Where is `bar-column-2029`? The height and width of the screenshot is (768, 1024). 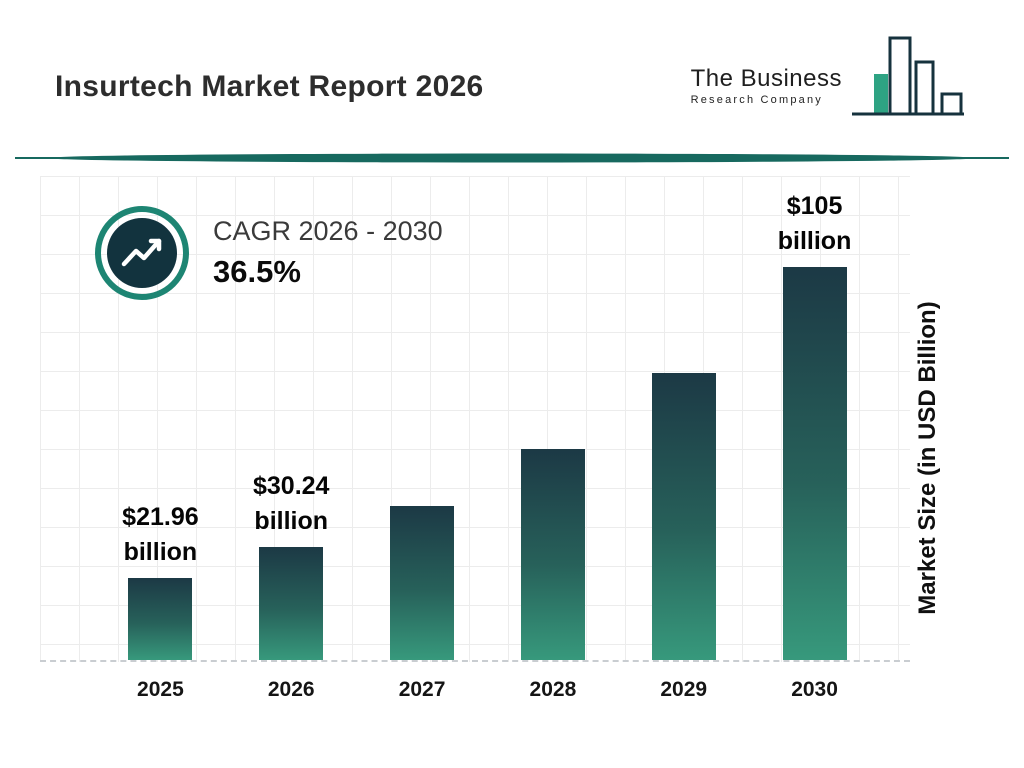
bar-column-2029 is located at coordinates (683, 418).